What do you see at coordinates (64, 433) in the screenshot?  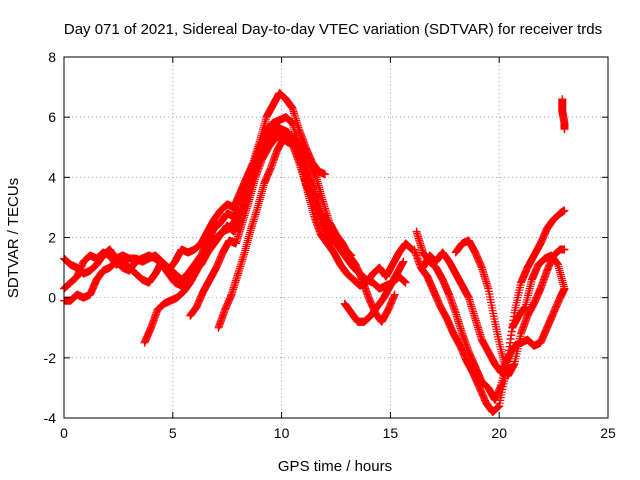 I see `x-tick-label: 0` at bounding box center [64, 433].